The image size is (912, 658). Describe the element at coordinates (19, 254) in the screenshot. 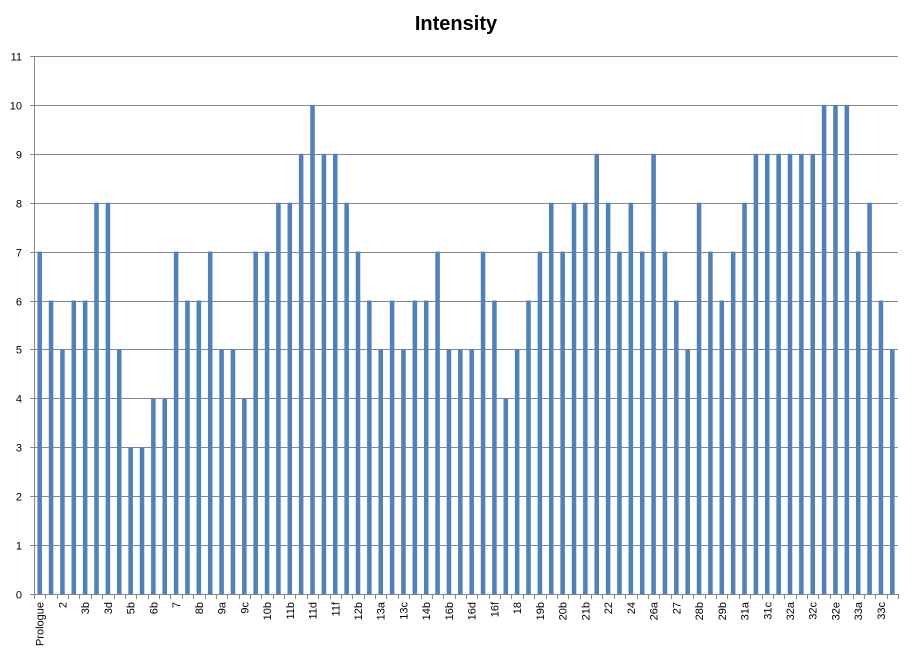

I see `y-tick-label: 7` at that location.